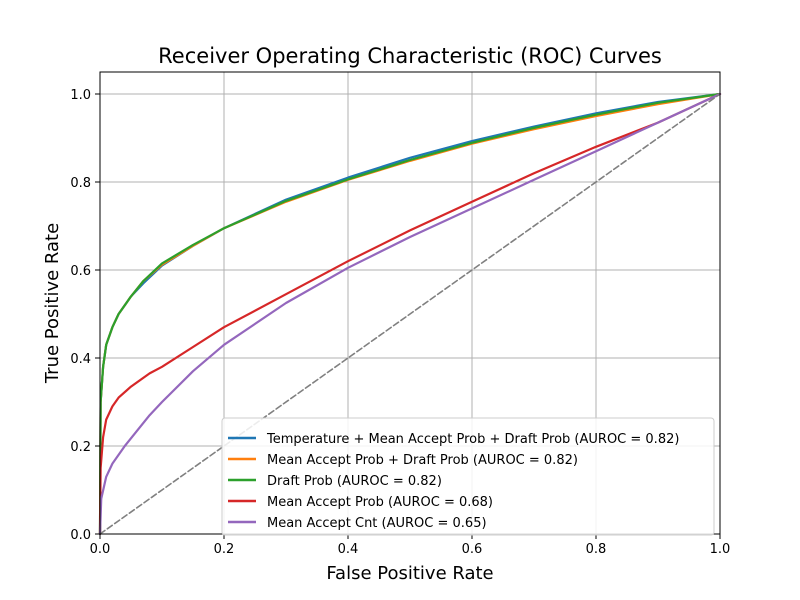  Describe the element at coordinates (52, 303) in the screenshot. I see `y-axis-title: True Positive Rate` at that location.